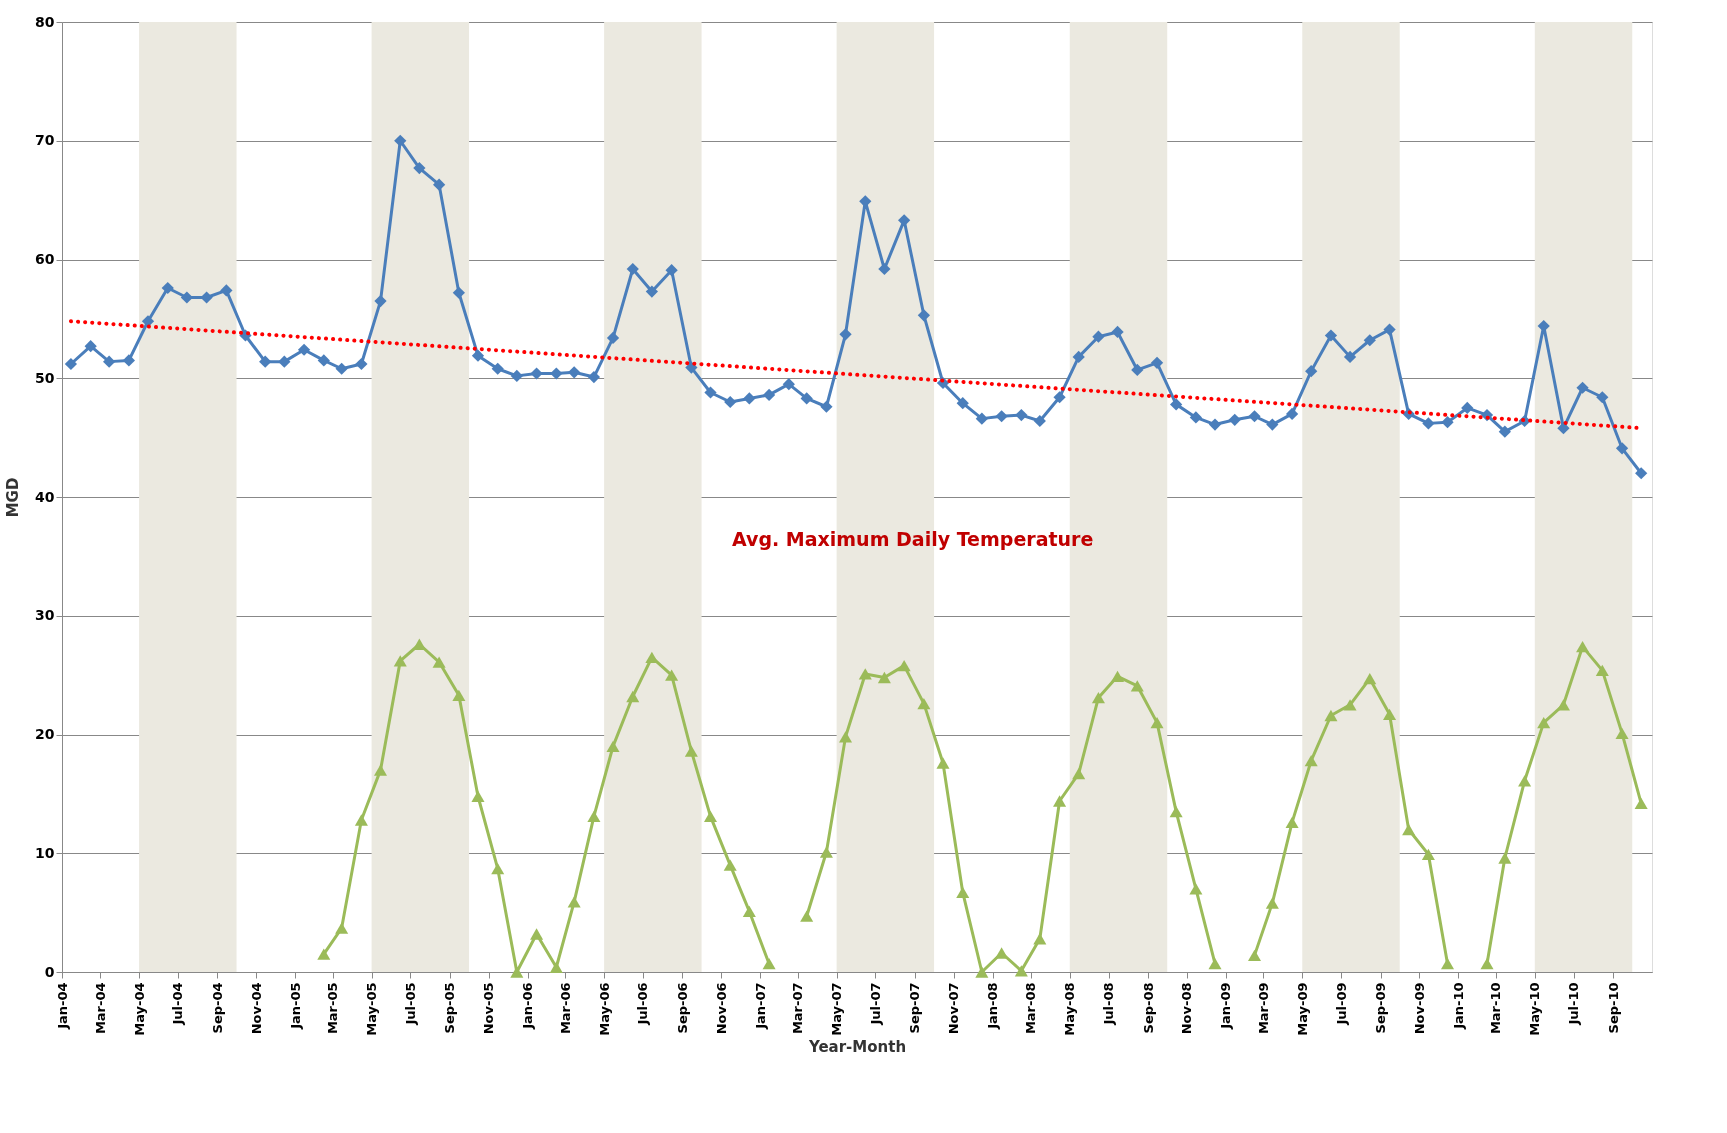 Image resolution: width=1727 pixels, height=1133 pixels. What do you see at coordinates (528, 1006) in the screenshot?
I see `x-tick-label: Jan-06` at bounding box center [528, 1006].